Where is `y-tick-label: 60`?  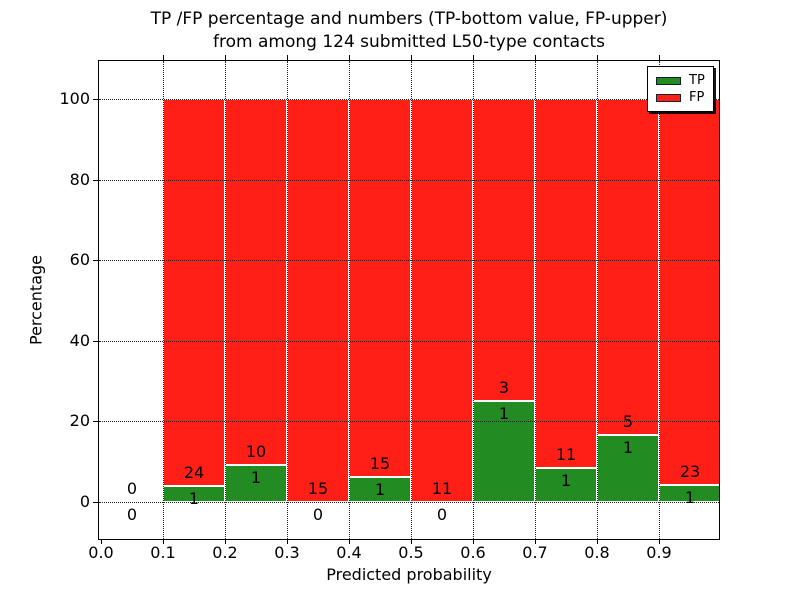 y-tick-label: 60 is located at coordinates (79, 260).